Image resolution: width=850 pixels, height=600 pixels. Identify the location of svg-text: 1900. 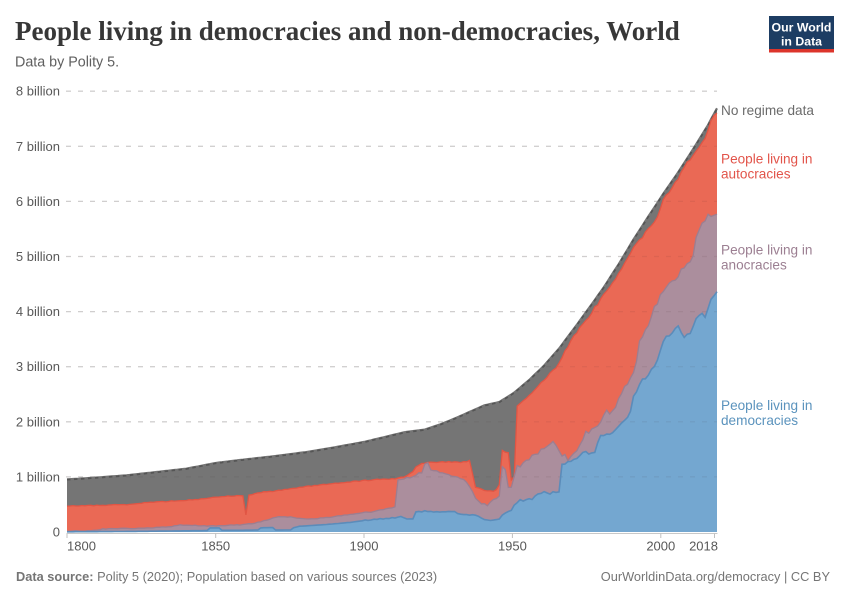
(364, 546).